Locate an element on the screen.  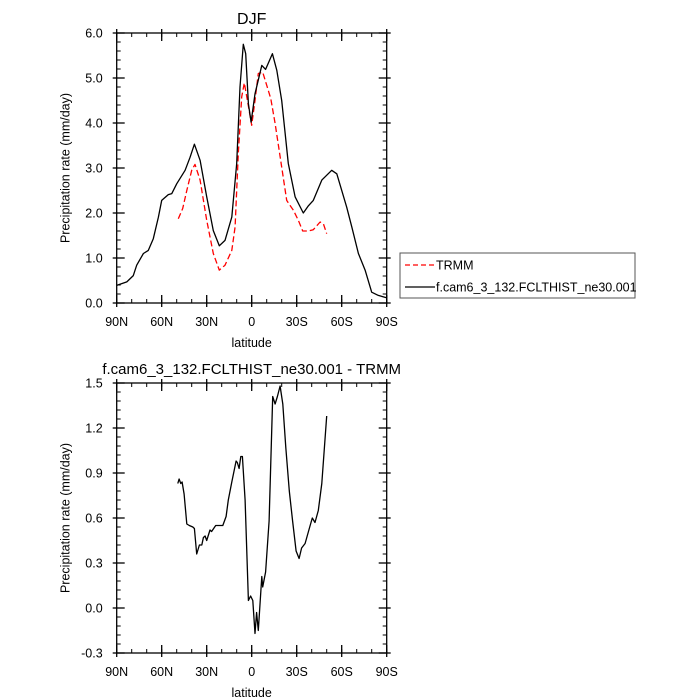
y-tick-label: 5.0 is located at coordinates (93, 79).